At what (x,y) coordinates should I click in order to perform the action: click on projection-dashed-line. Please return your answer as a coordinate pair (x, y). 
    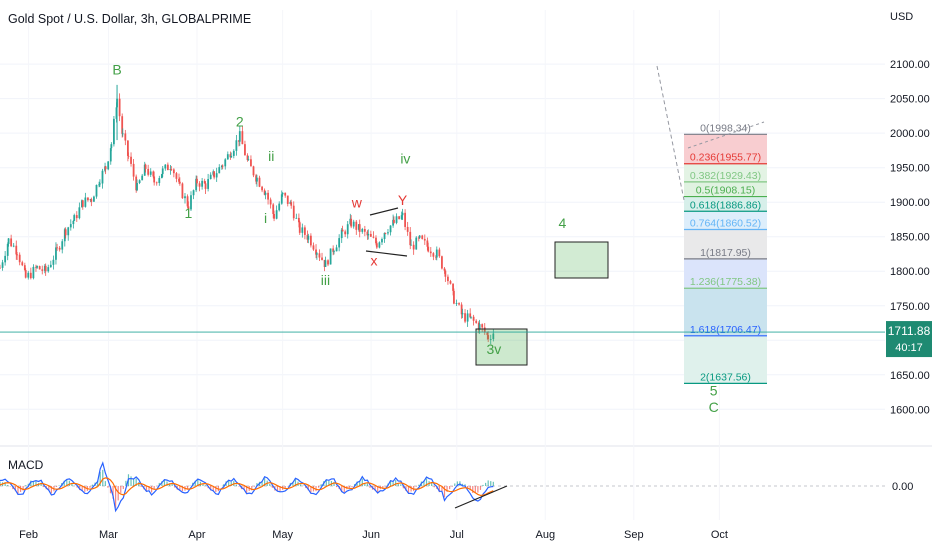
    Looking at the image, I should click on (670, 133).